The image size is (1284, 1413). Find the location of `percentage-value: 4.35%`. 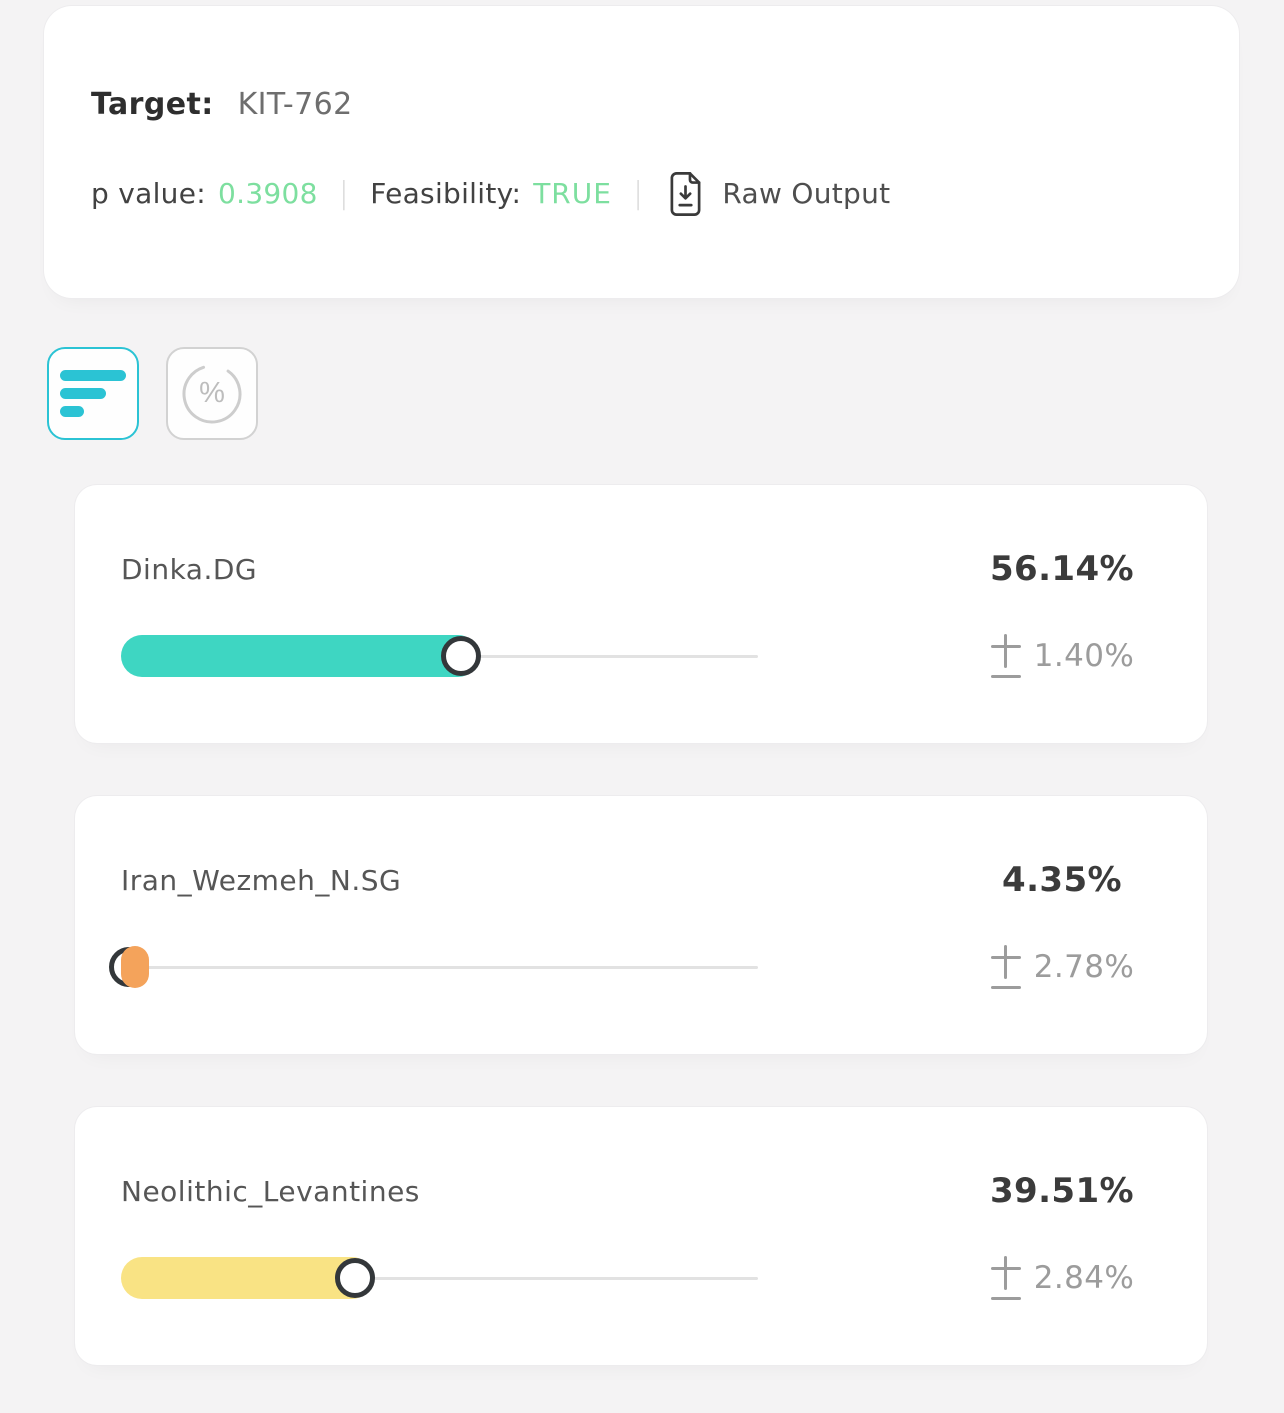

percentage-value: 4.35% is located at coordinates (1062, 880).